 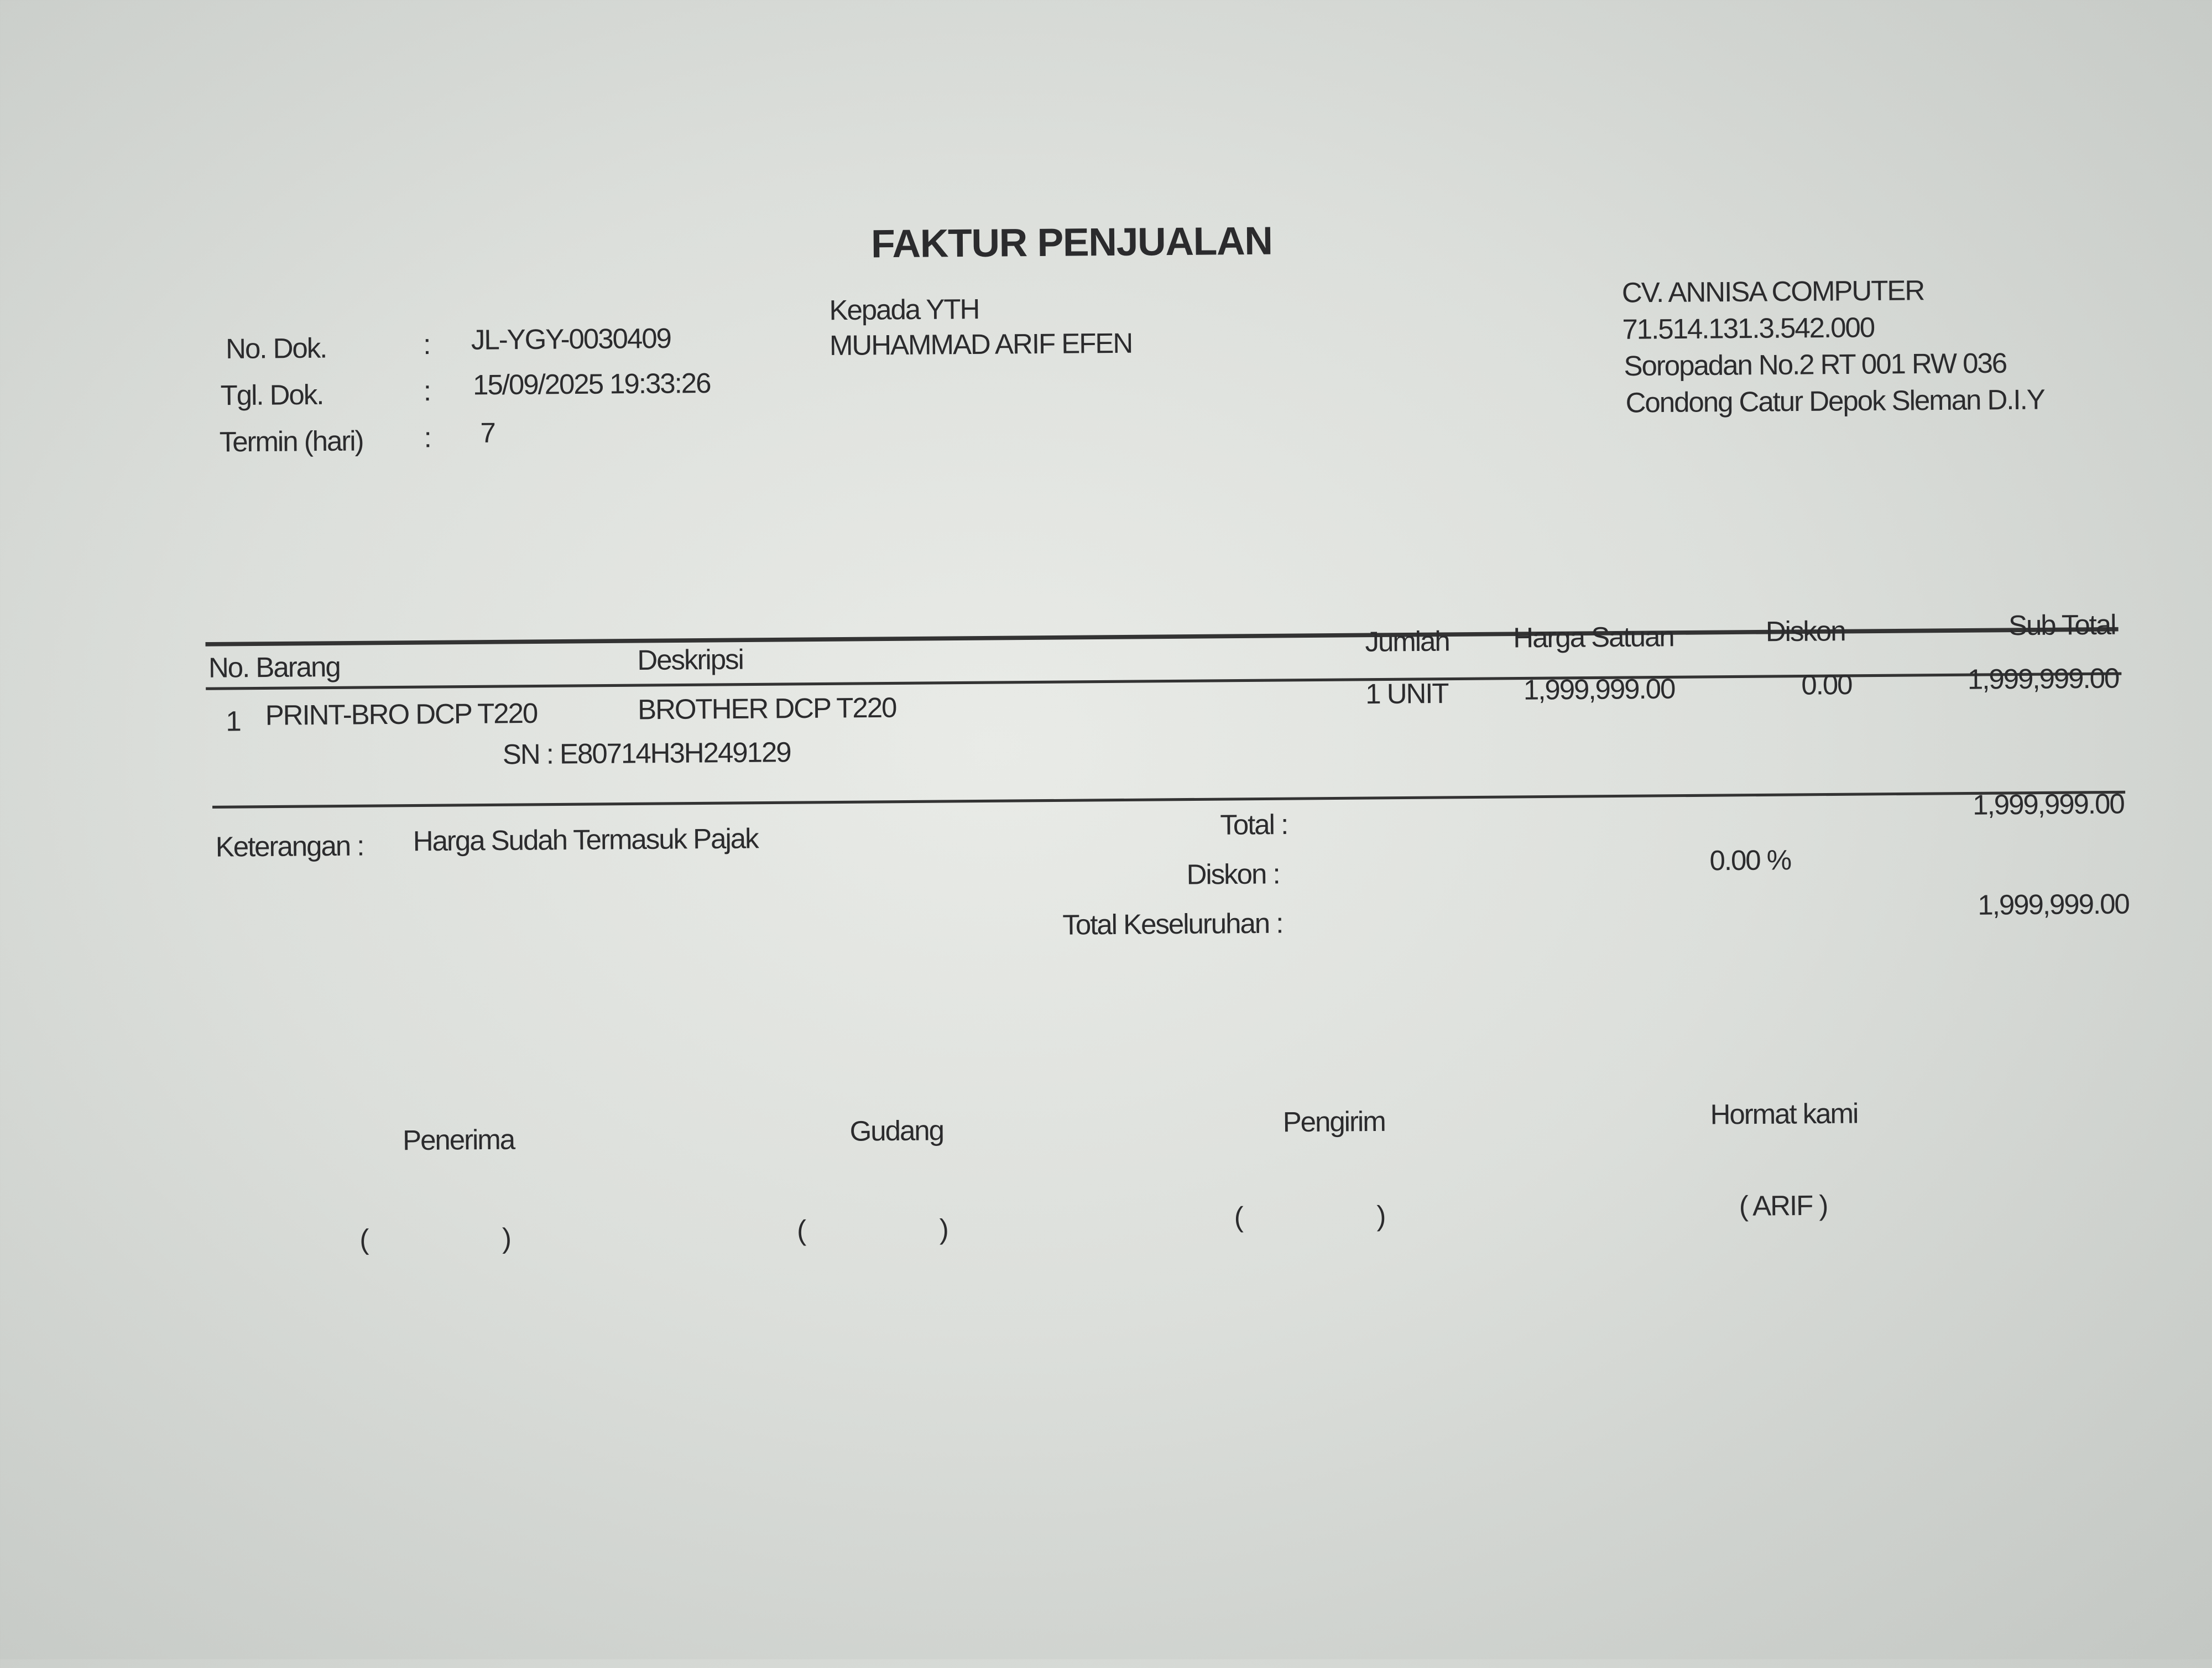 I want to click on signature-gudang-name: ( ), so click(x=872, y=1230).